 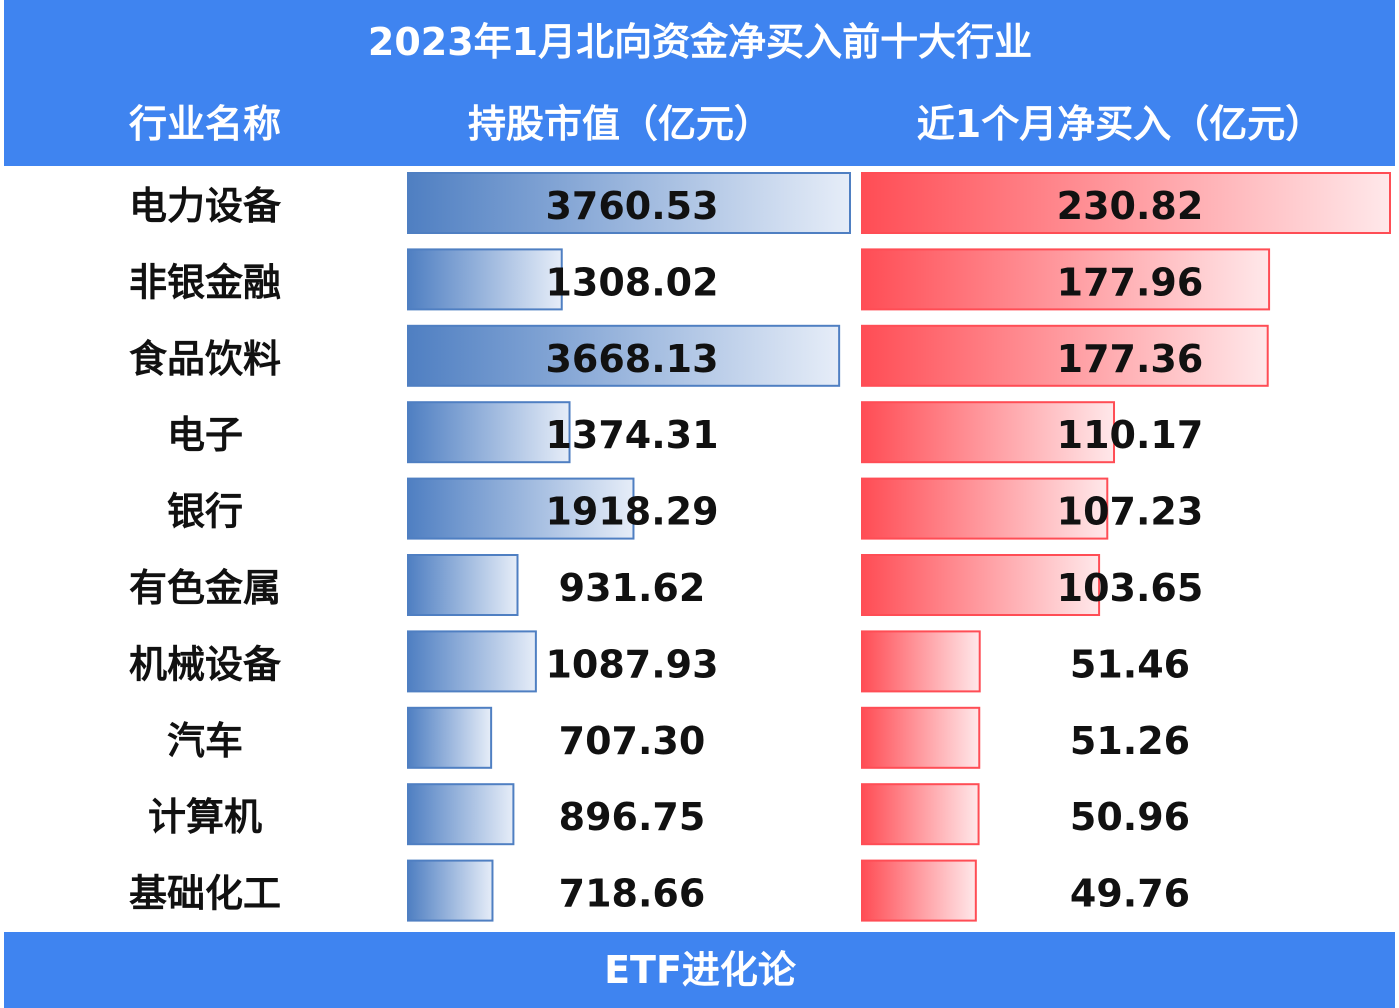 What do you see at coordinates (1130, 206) in the screenshot?
I see `value-label: 230.82` at bounding box center [1130, 206].